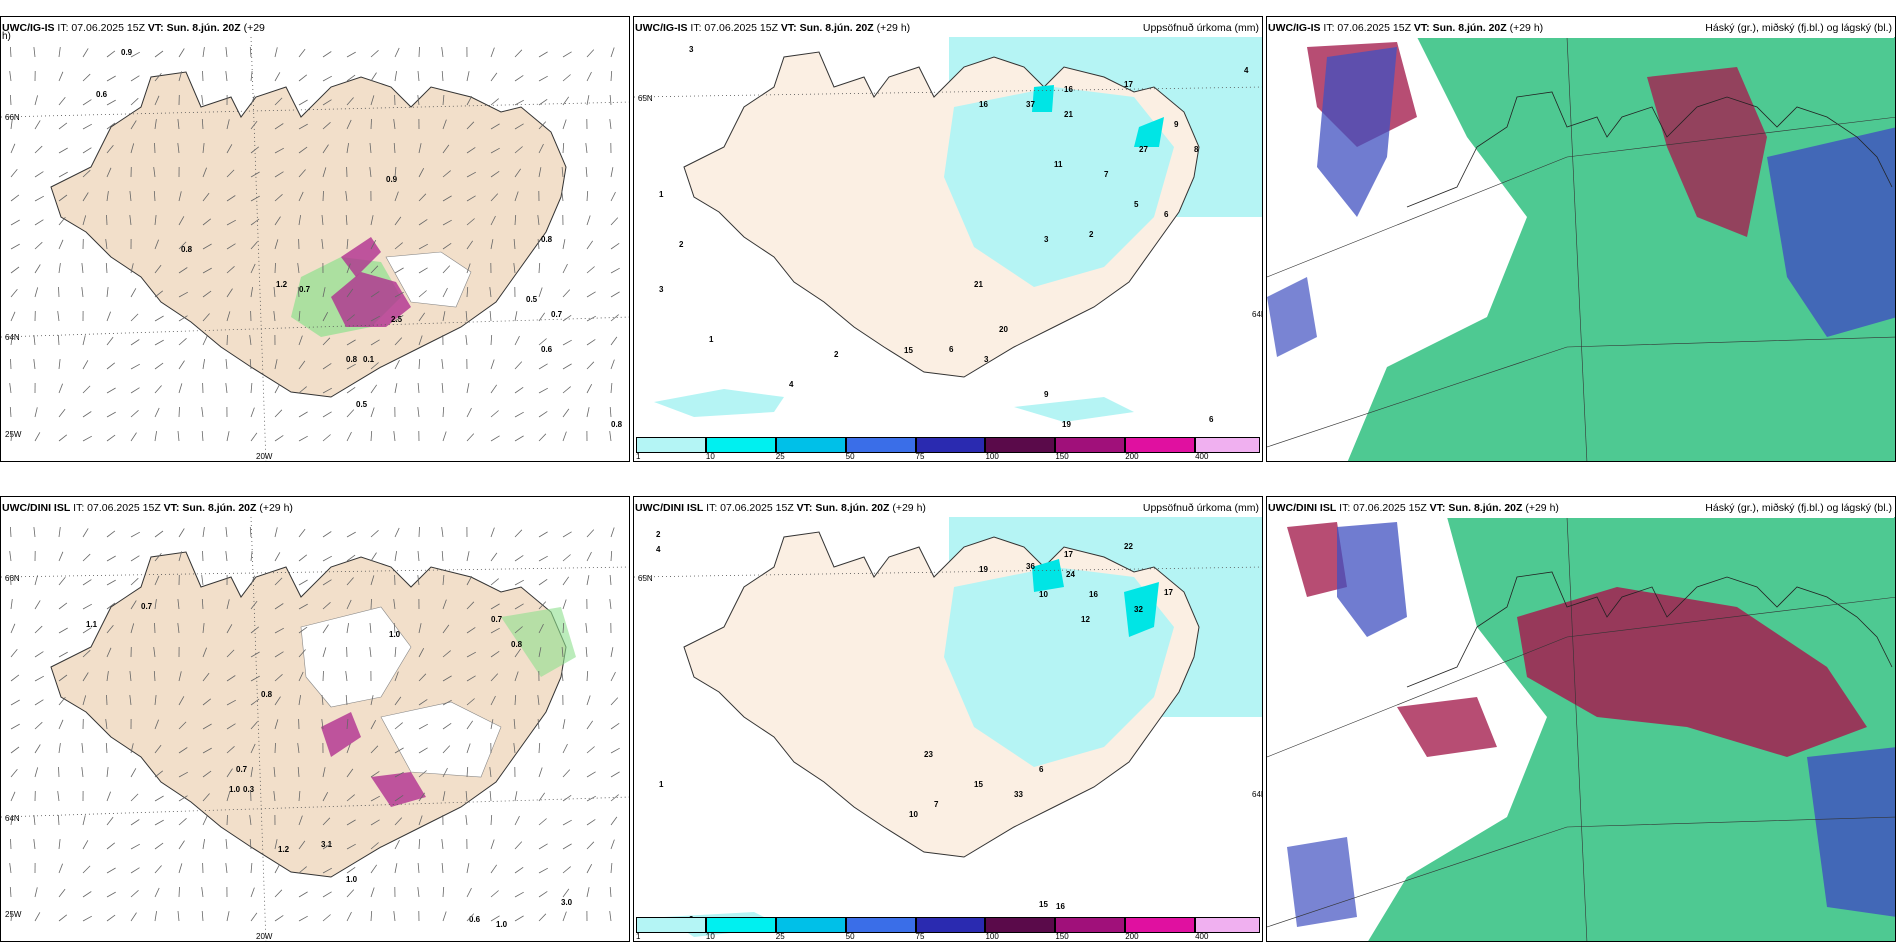  I want to click on iceland-land, so click(308, 714).